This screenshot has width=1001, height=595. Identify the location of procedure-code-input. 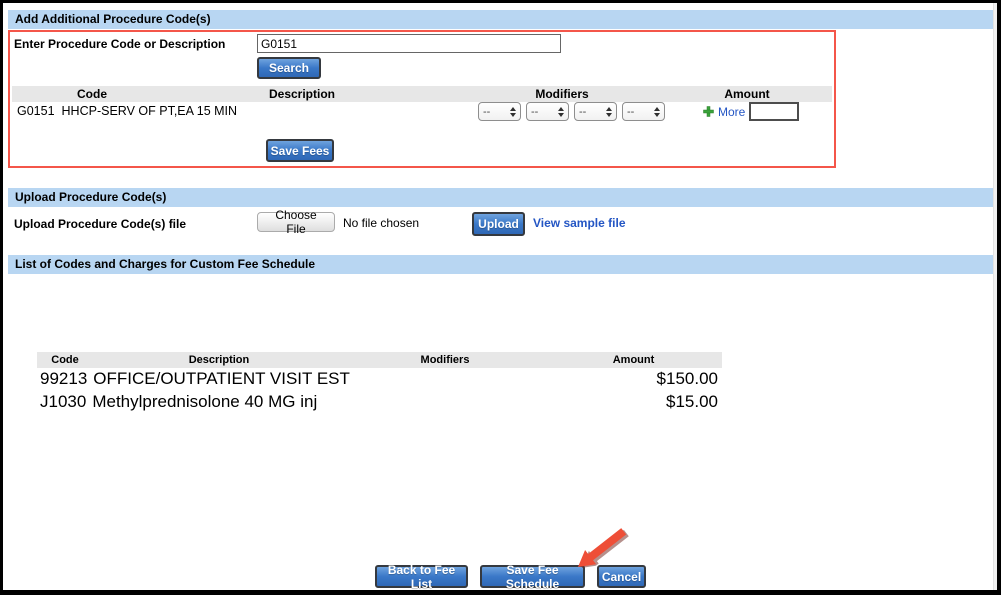
(409, 43).